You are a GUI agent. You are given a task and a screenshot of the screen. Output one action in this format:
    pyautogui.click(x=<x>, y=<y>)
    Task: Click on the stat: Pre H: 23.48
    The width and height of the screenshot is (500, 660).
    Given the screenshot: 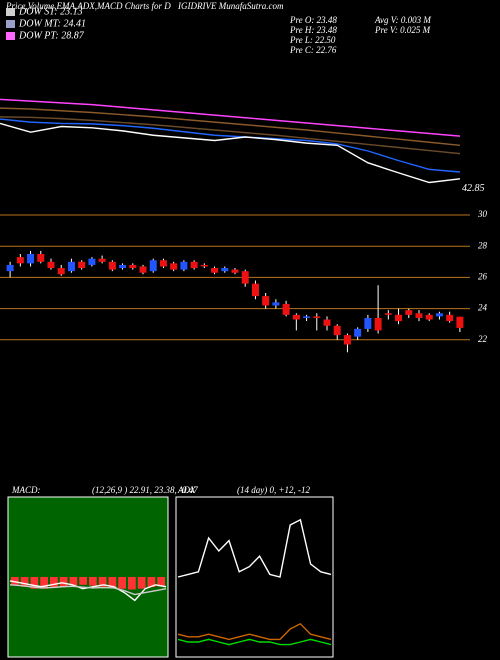 What is the action you would take?
    pyautogui.click(x=313, y=30)
    